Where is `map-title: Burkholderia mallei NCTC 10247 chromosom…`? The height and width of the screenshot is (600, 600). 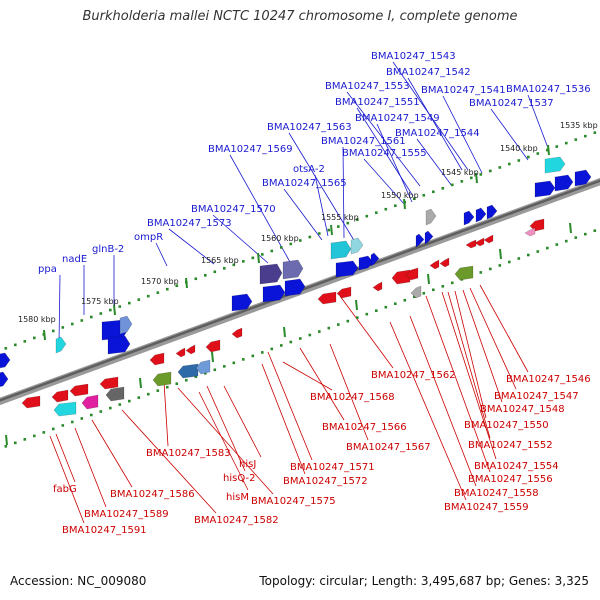 map-title: Burkholderia mallei NCTC 10247 chromosom… is located at coordinates (300, 16).